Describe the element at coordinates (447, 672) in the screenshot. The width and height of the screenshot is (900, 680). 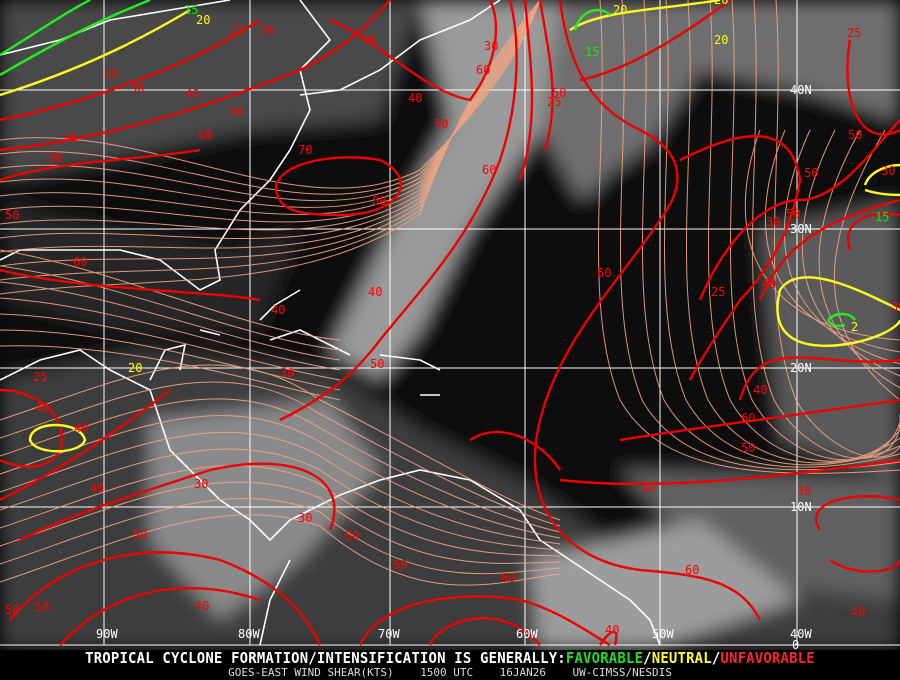
I see `valid-time: 1500 UTC` at that location.